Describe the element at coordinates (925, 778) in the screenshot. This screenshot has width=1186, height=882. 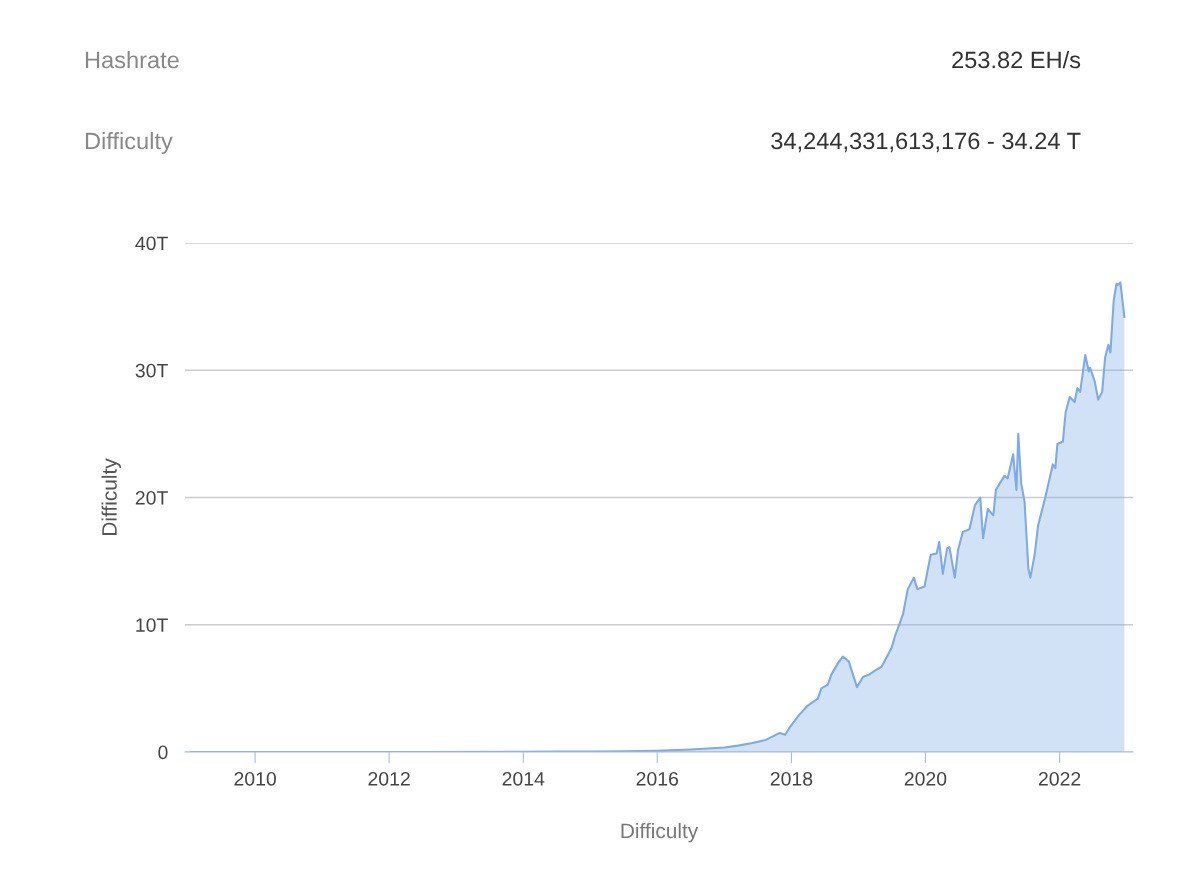
I see `x-tick-label: 2020` at that location.